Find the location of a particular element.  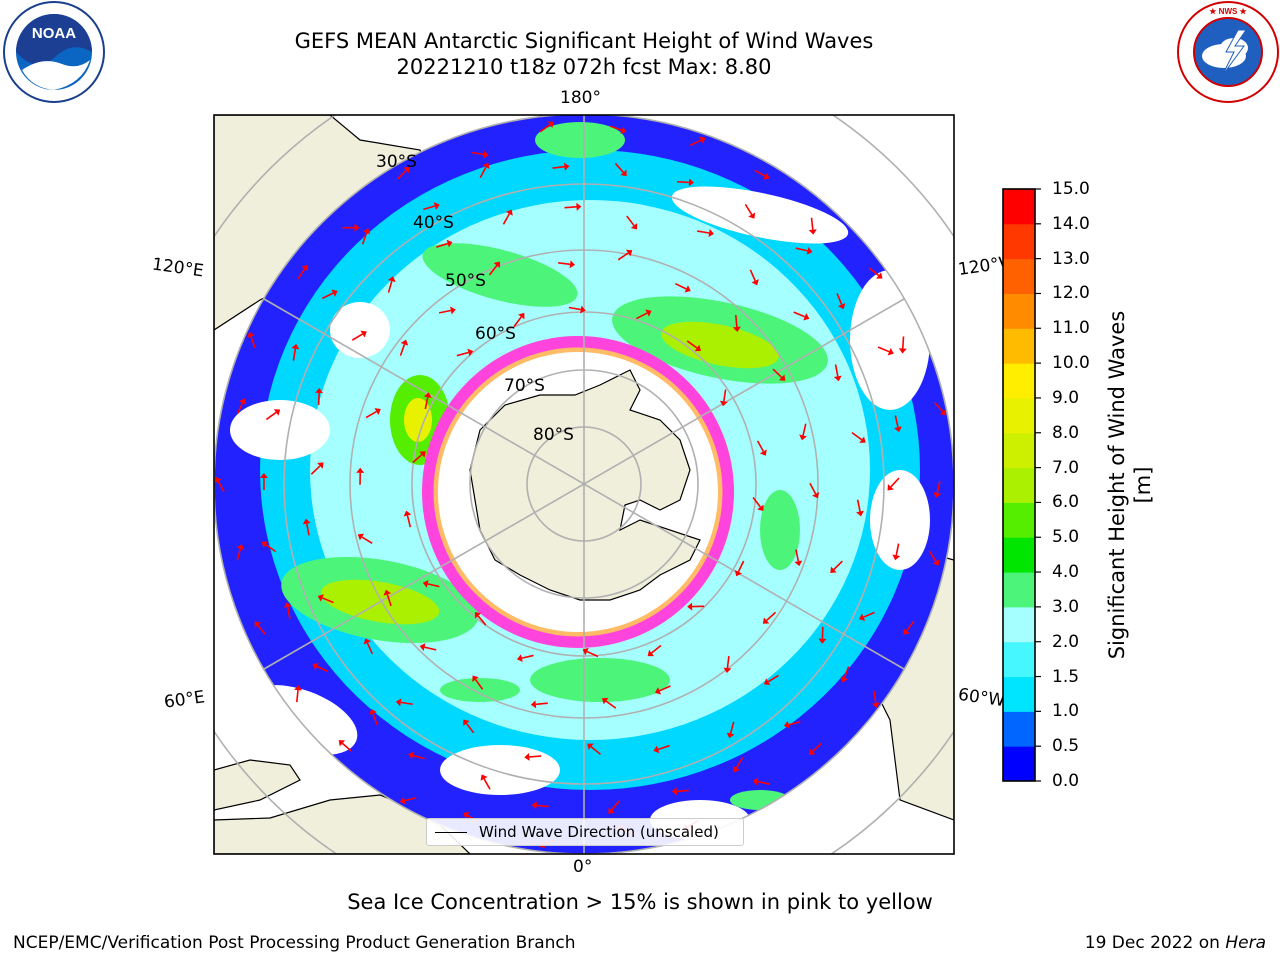

colorbar-tick-label: 7.0 is located at coordinates (1066, 467).